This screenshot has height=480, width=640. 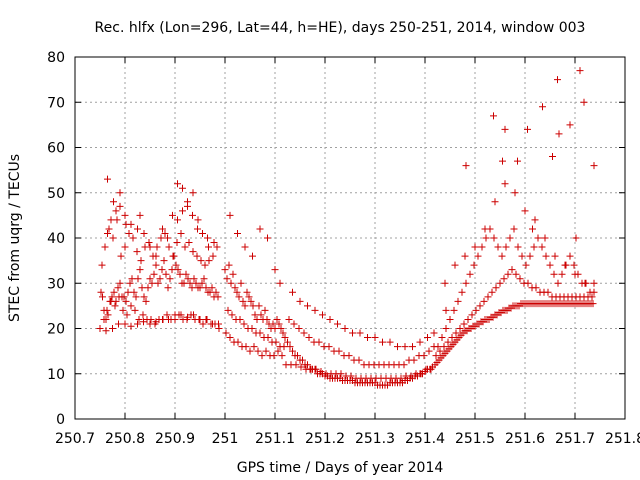 What do you see at coordinates (225, 439) in the screenshot?
I see `x-tick-label: 251` at bounding box center [225, 439].